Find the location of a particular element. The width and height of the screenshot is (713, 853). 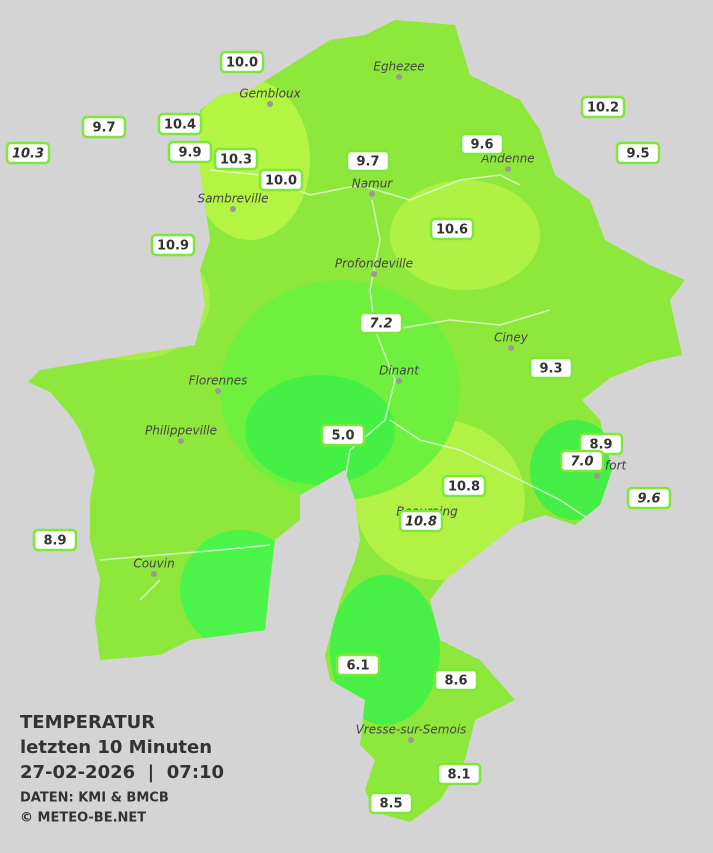

station-value: 8.5 is located at coordinates (390, 804).